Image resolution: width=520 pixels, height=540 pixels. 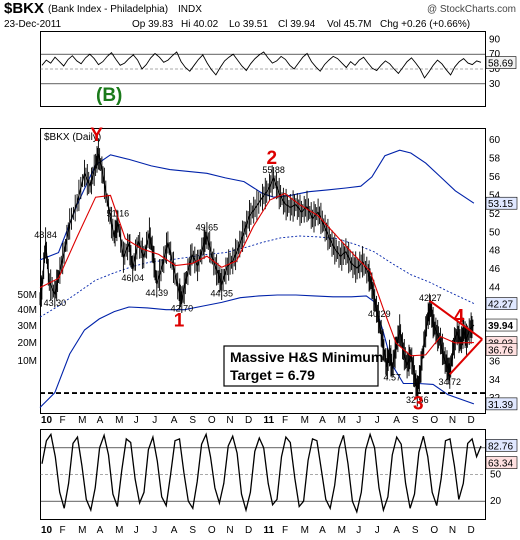 I want to click on right-value-text: 42.27, so click(x=500, y=305).